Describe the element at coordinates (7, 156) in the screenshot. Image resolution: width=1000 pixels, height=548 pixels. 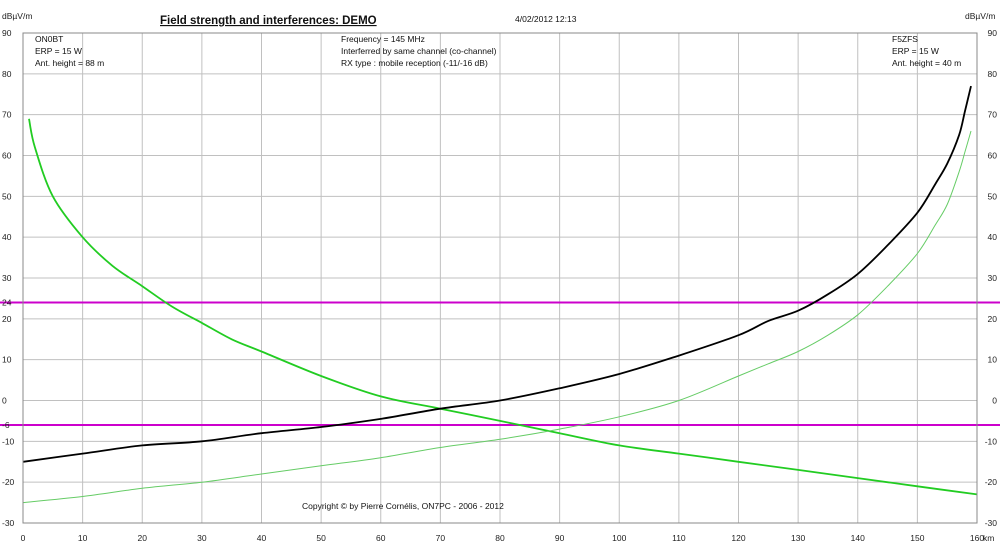
I see `y-tick-label-left: 60` at that location.